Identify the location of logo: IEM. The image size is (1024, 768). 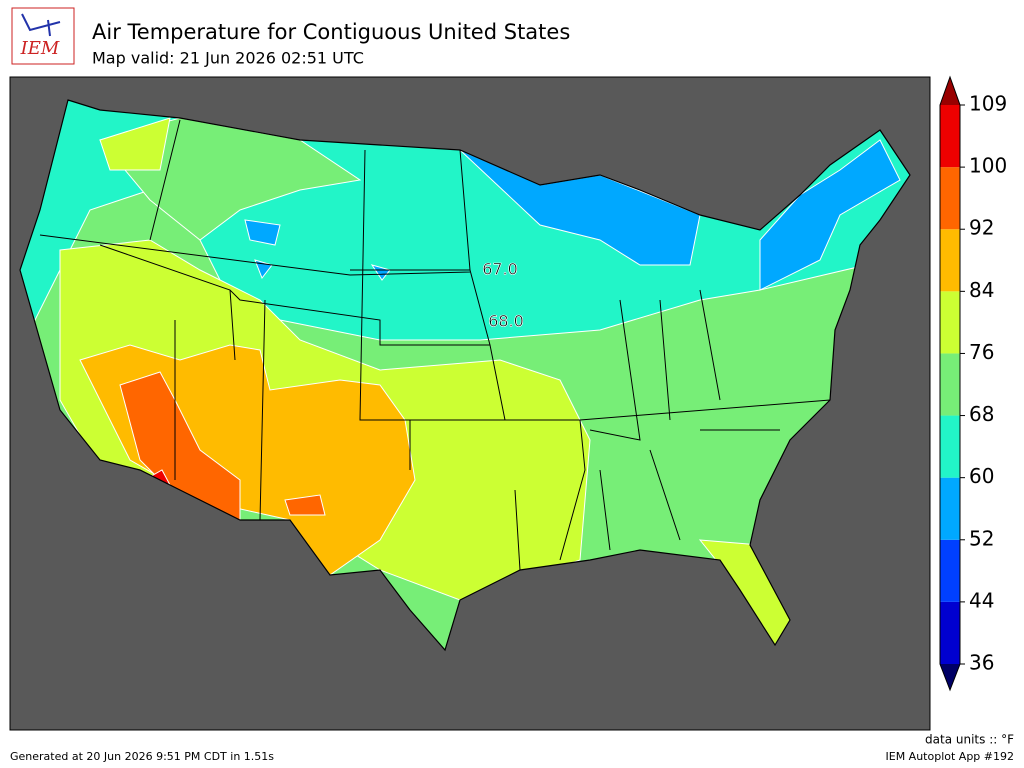
(43, 36).